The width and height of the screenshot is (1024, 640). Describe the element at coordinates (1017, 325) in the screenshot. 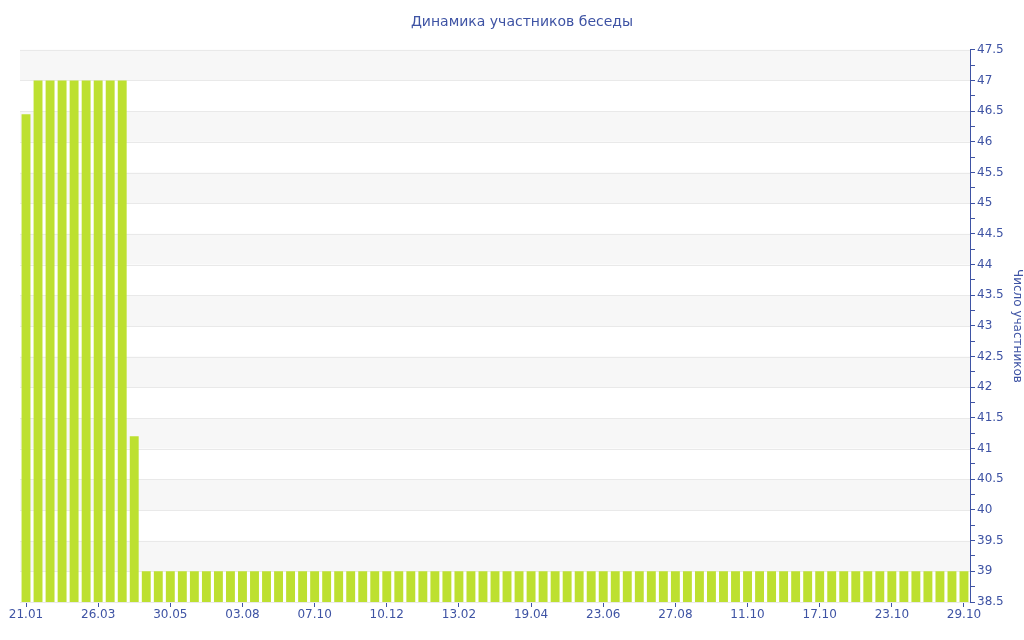

I see `y-axis-title: Число участников` at that location.